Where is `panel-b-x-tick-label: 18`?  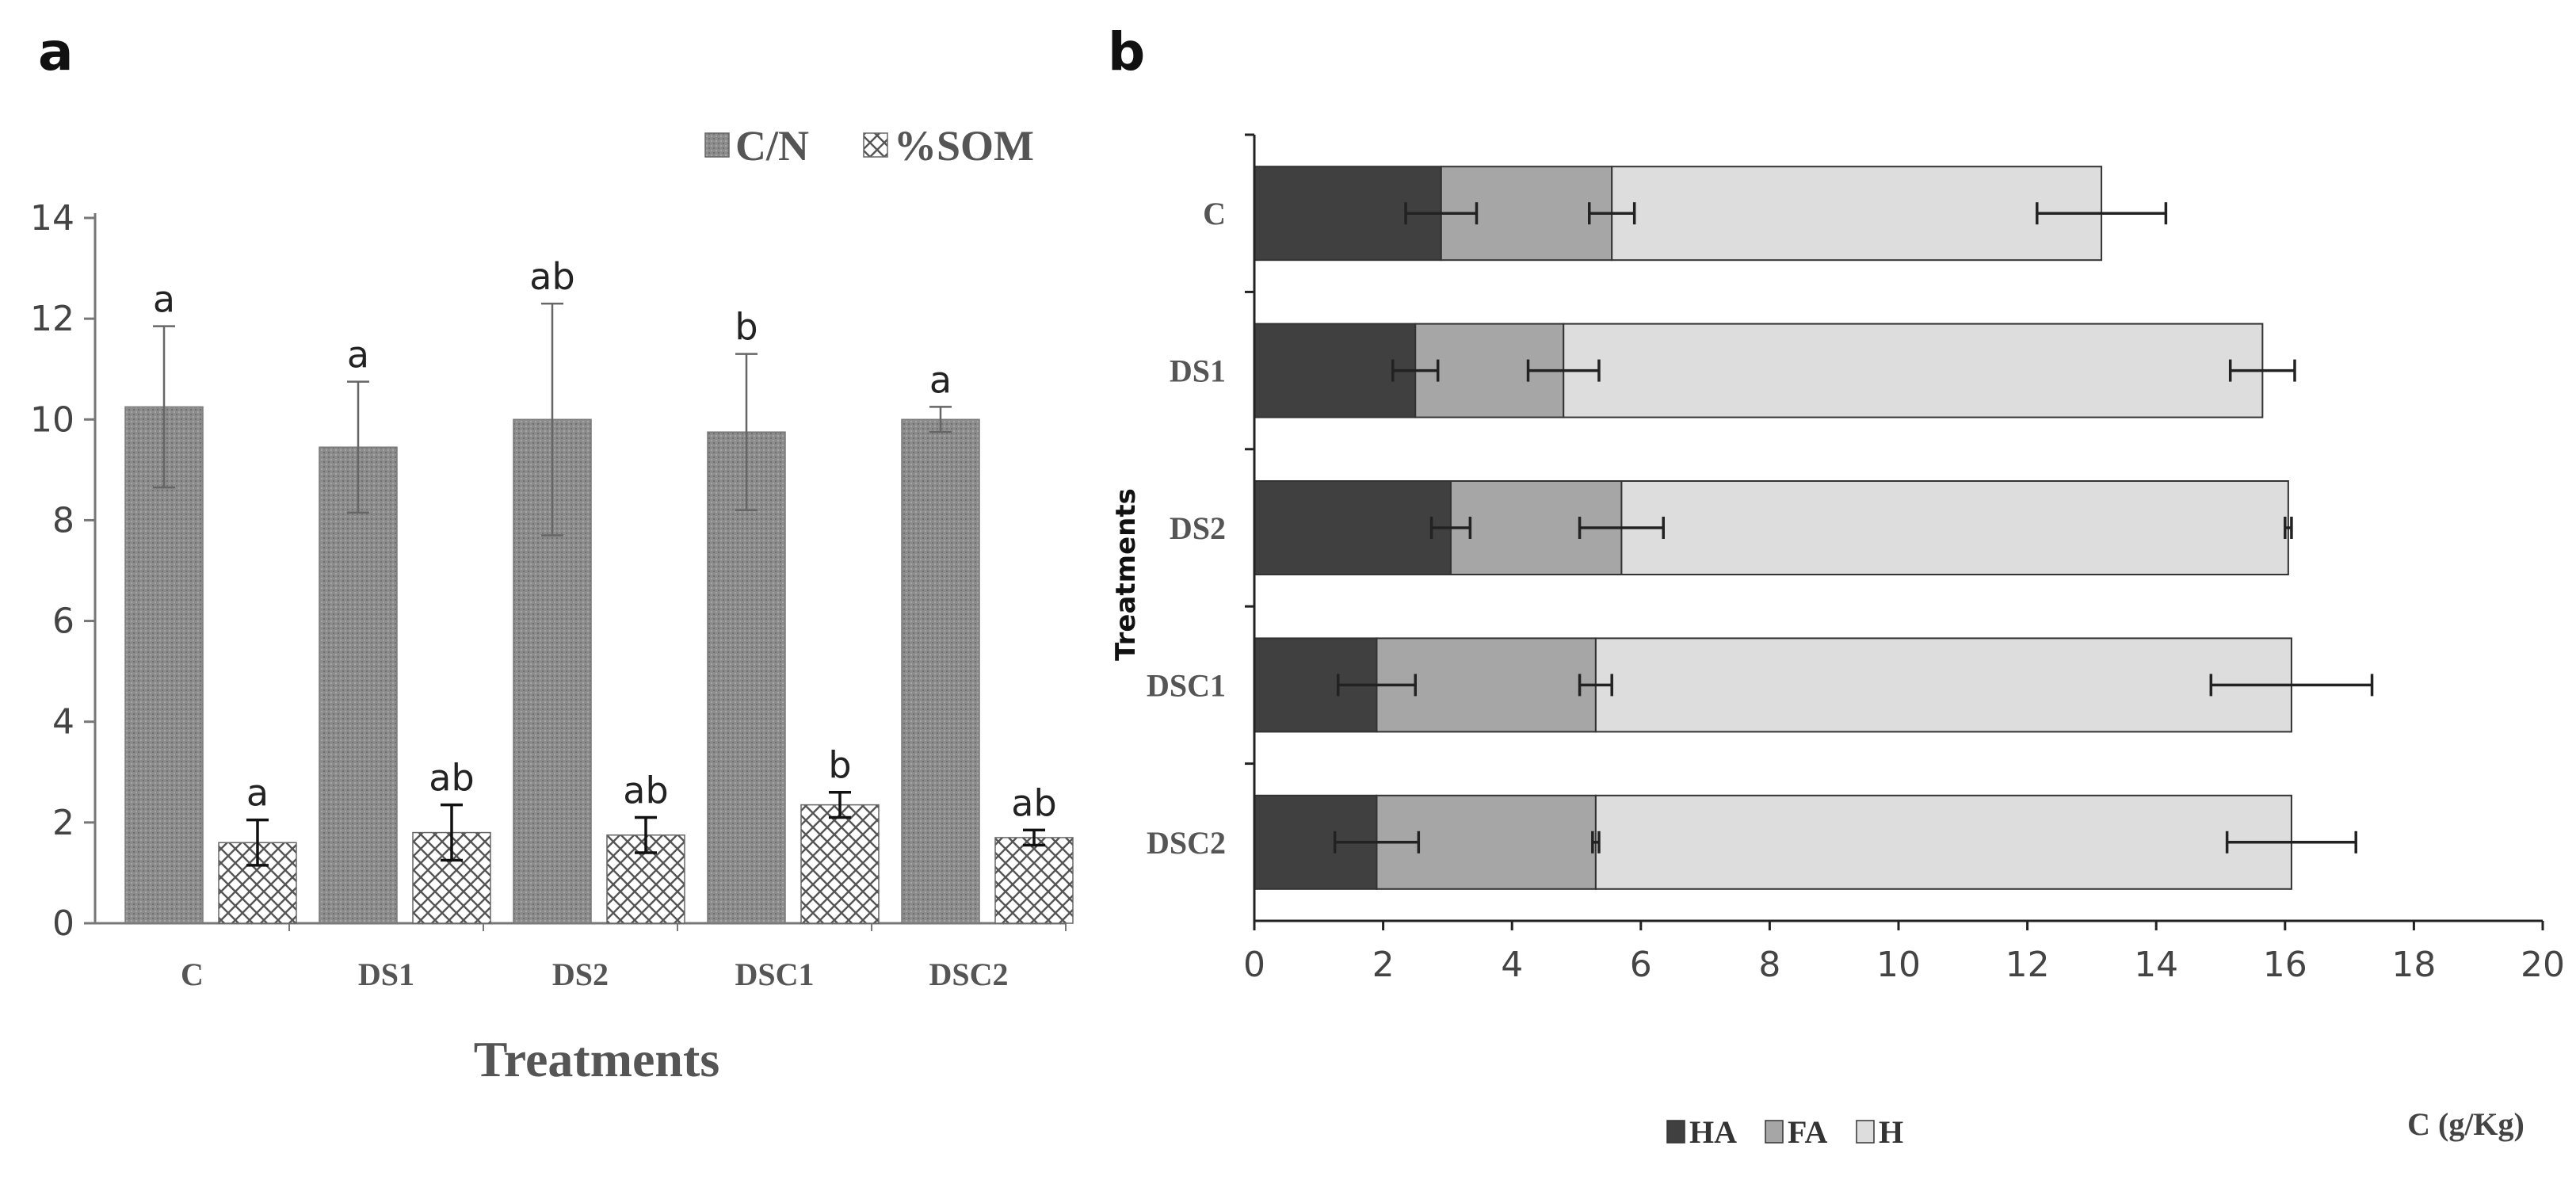 panel-b-x-tick-label: 18 is located at coordinates (2413, 965).